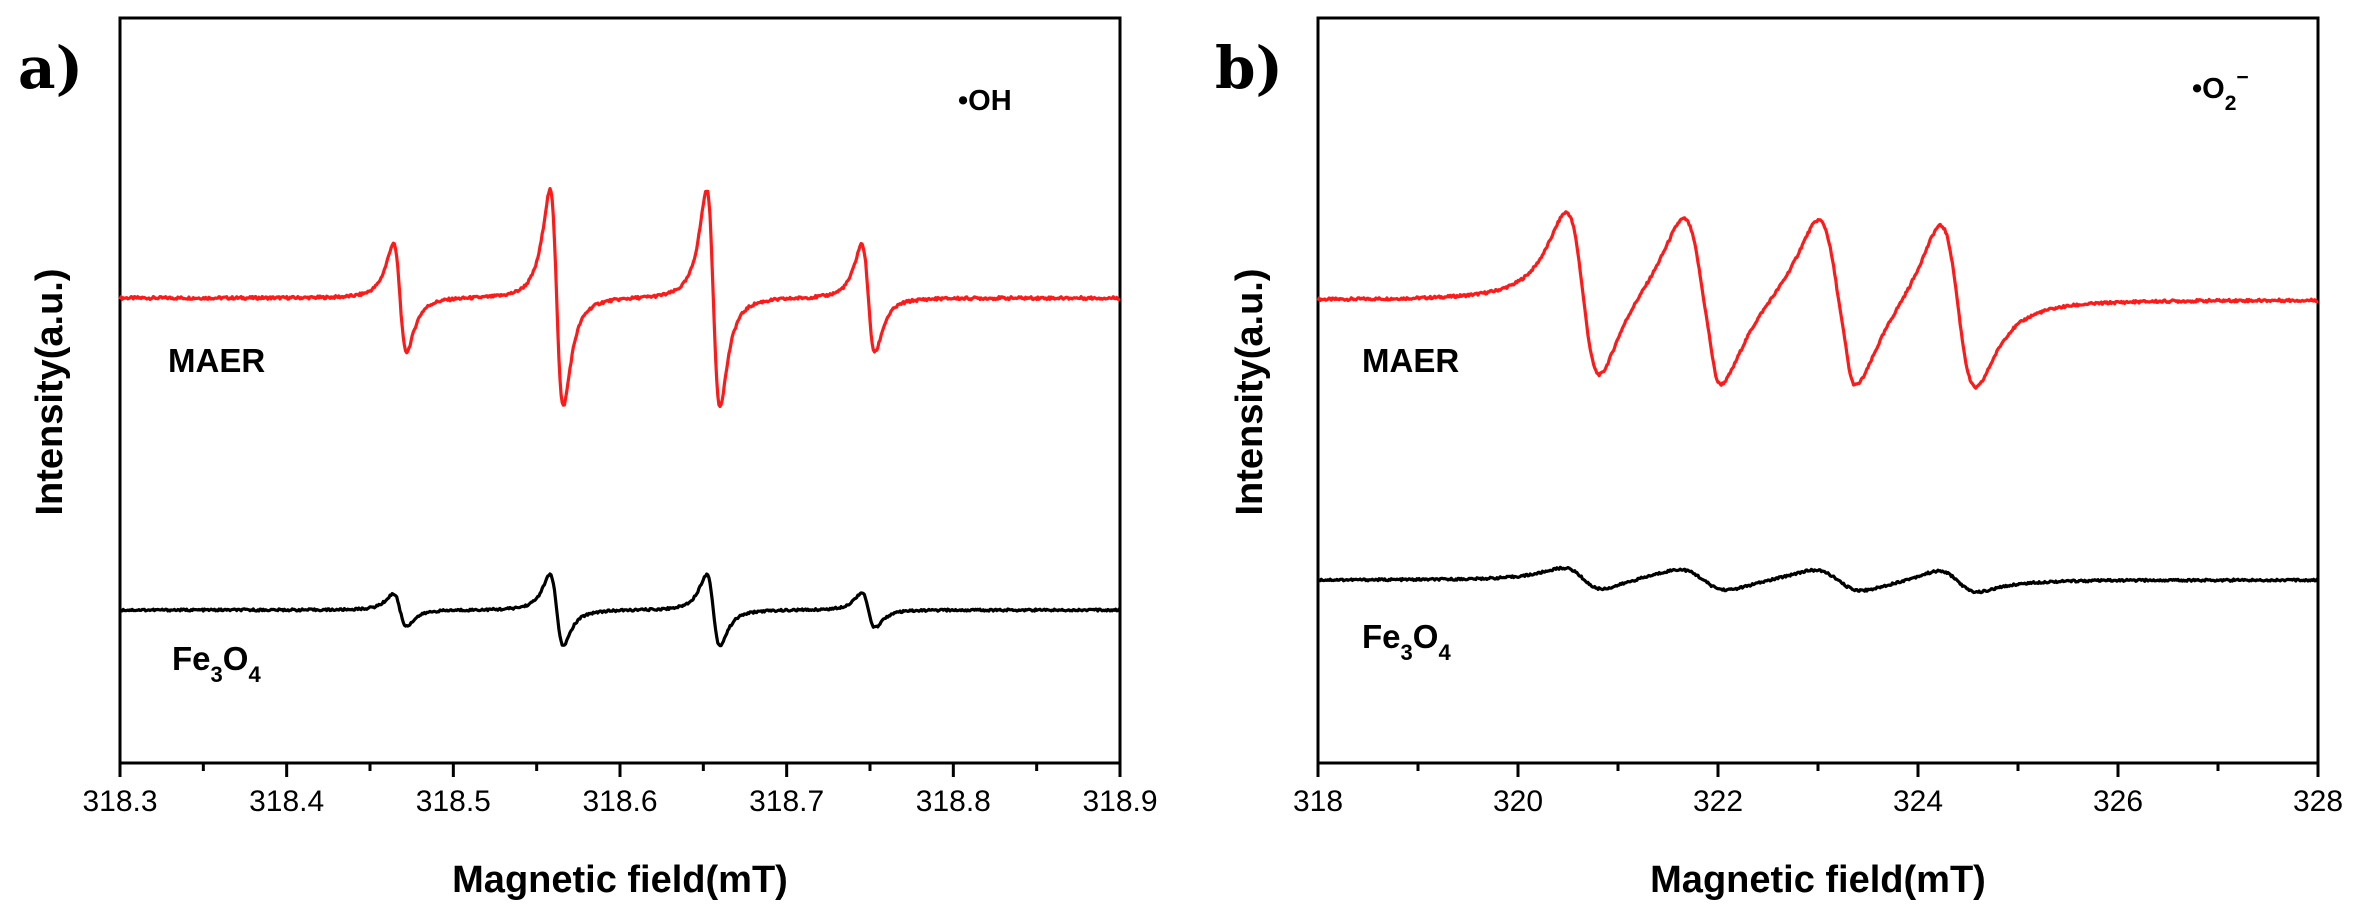  What do you see at coordinates (216, 360) in the screenshot?
I see `panel-a-maer-label: MAER` at bounding box center [216, 360].